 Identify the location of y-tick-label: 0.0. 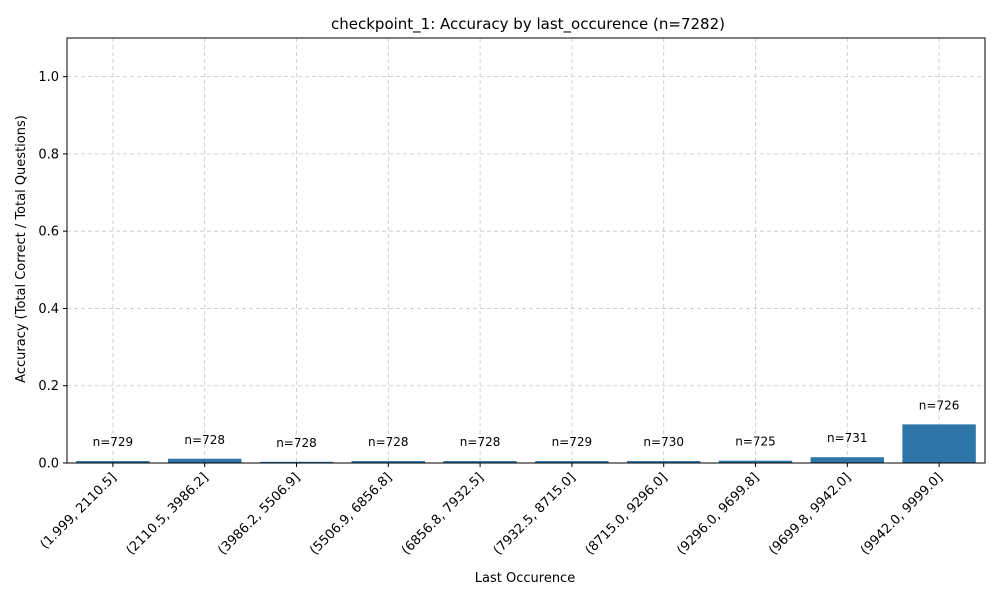
(48, 464).